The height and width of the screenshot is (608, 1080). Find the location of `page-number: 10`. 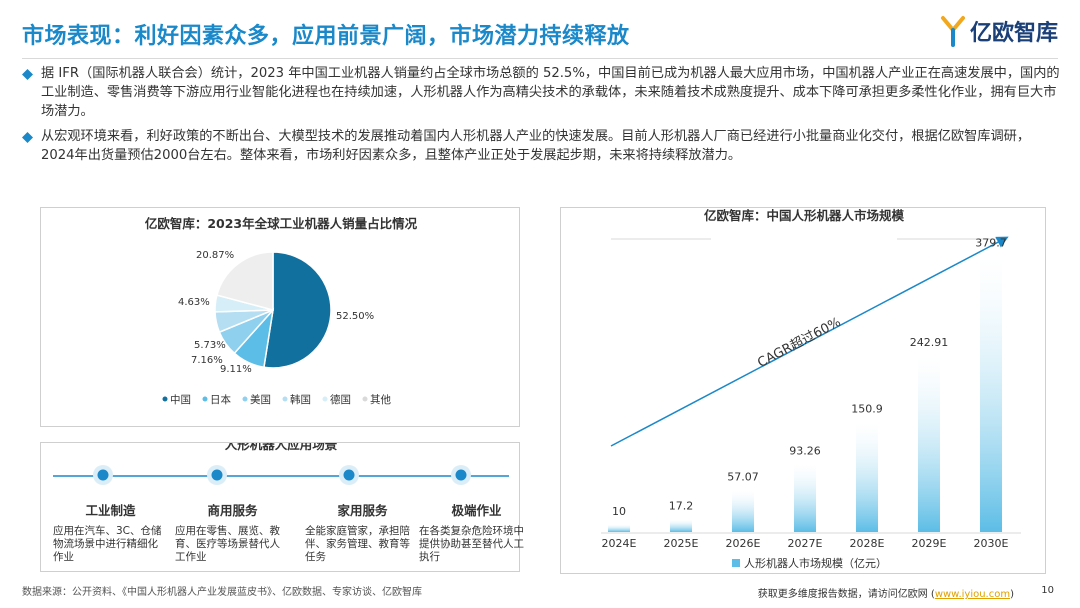

page-number: 10 is located at coordinates (1047, 590).